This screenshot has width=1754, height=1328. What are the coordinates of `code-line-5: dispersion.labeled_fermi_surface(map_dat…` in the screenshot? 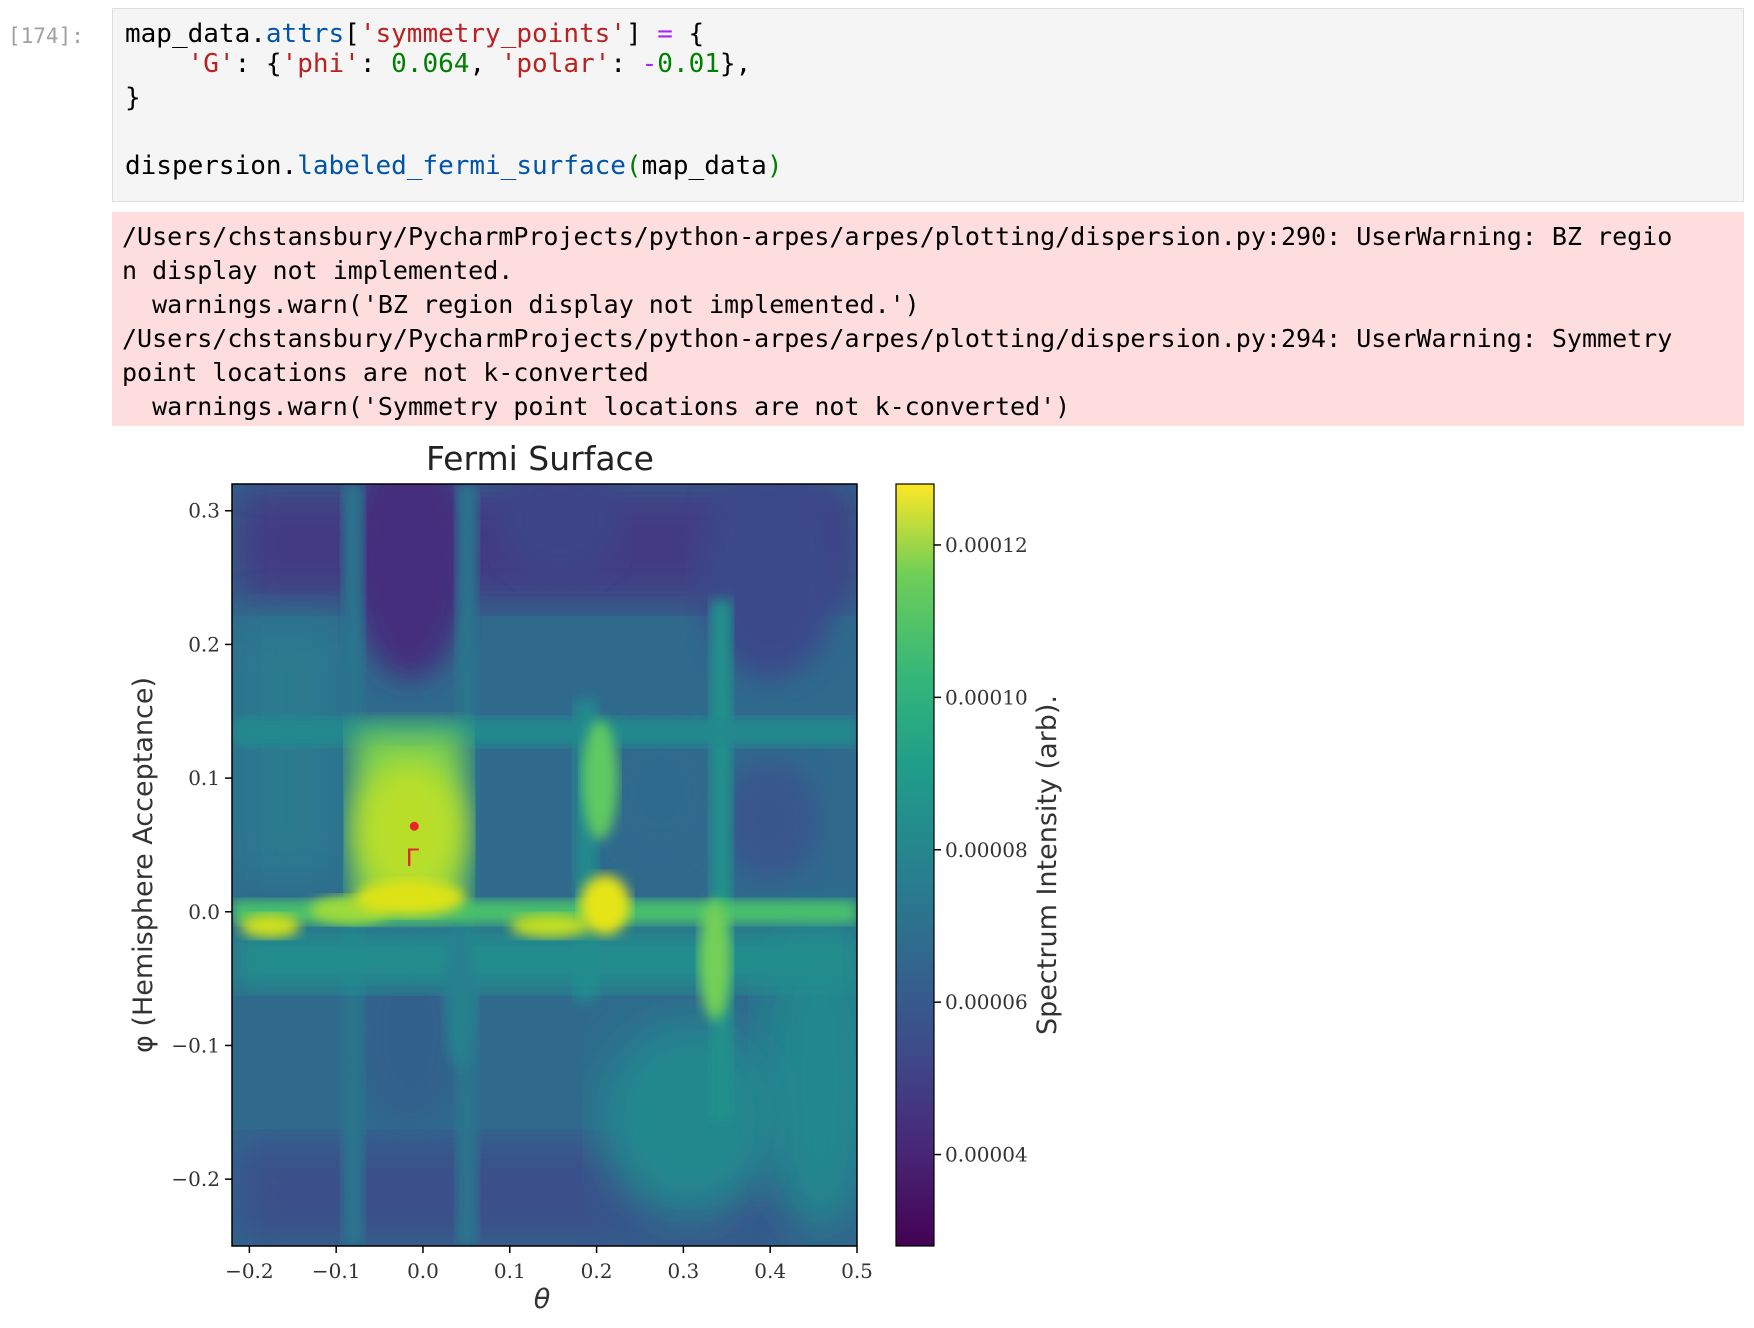 It's located at (454, 166).